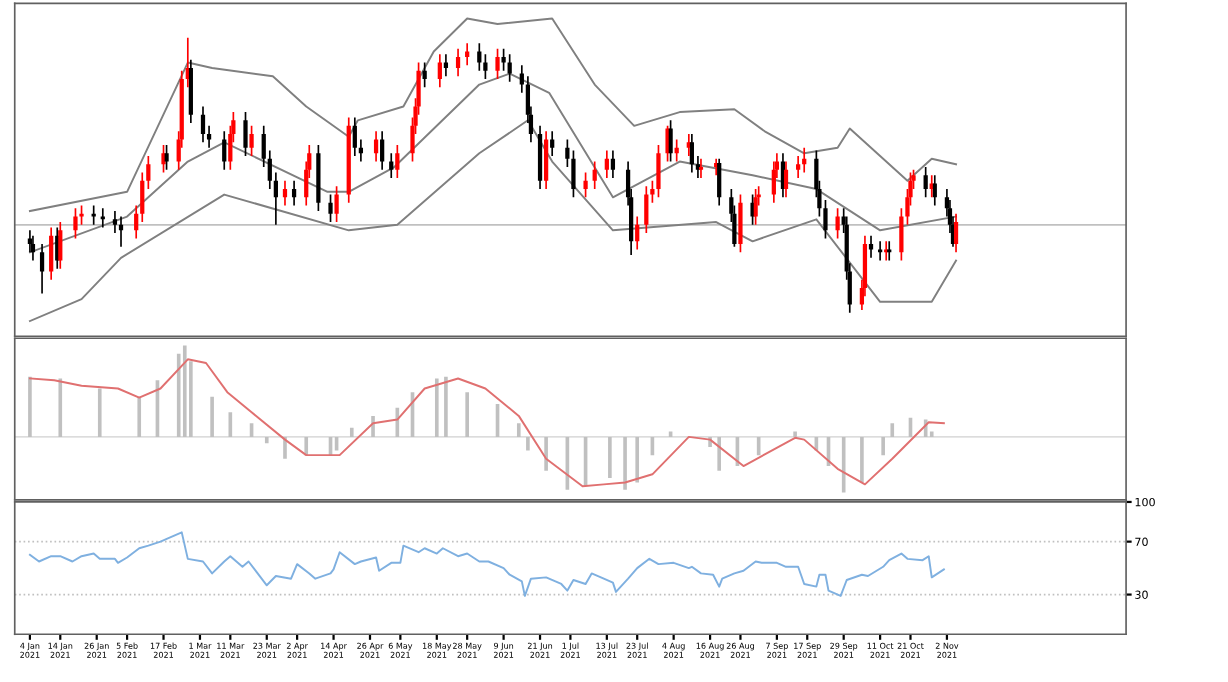 This screenshot has height=682, width=1228. What do you see at coordinates (486, 564) in the screenshot?
I see `line-series` at bounding box center [486, 564].